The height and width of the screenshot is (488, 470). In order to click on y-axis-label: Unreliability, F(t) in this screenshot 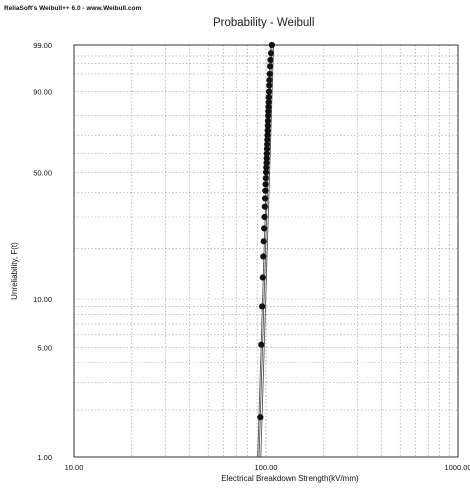, I will do `click(14, 271)`.